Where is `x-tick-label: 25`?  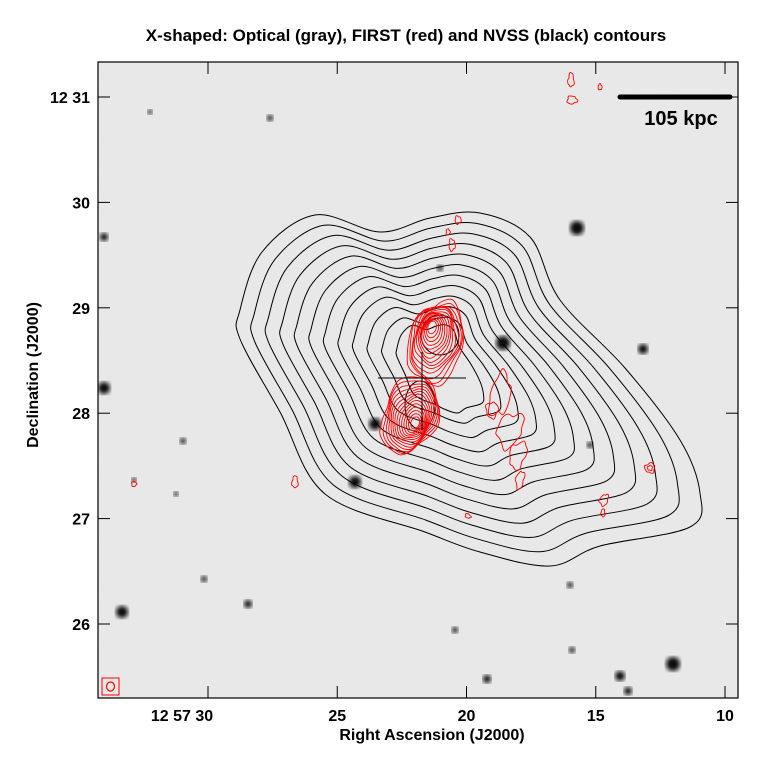 x-tick-label: 25 is located at coordinates (337, 716).